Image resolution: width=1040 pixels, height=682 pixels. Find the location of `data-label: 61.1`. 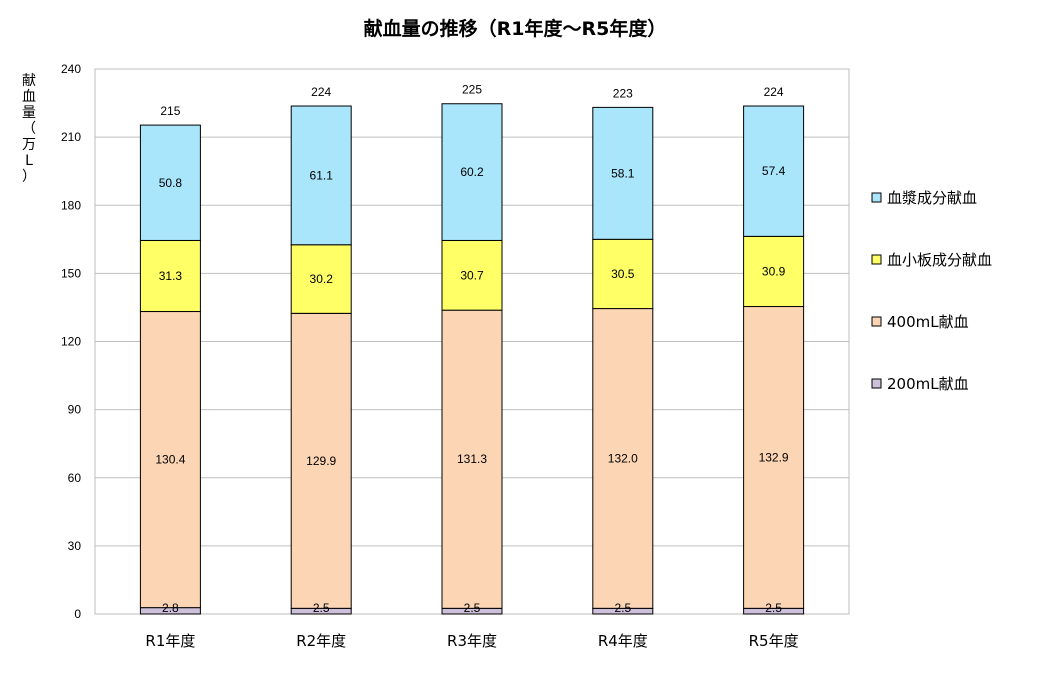

data-label: 61.1 is located at coordinates (322, 175).